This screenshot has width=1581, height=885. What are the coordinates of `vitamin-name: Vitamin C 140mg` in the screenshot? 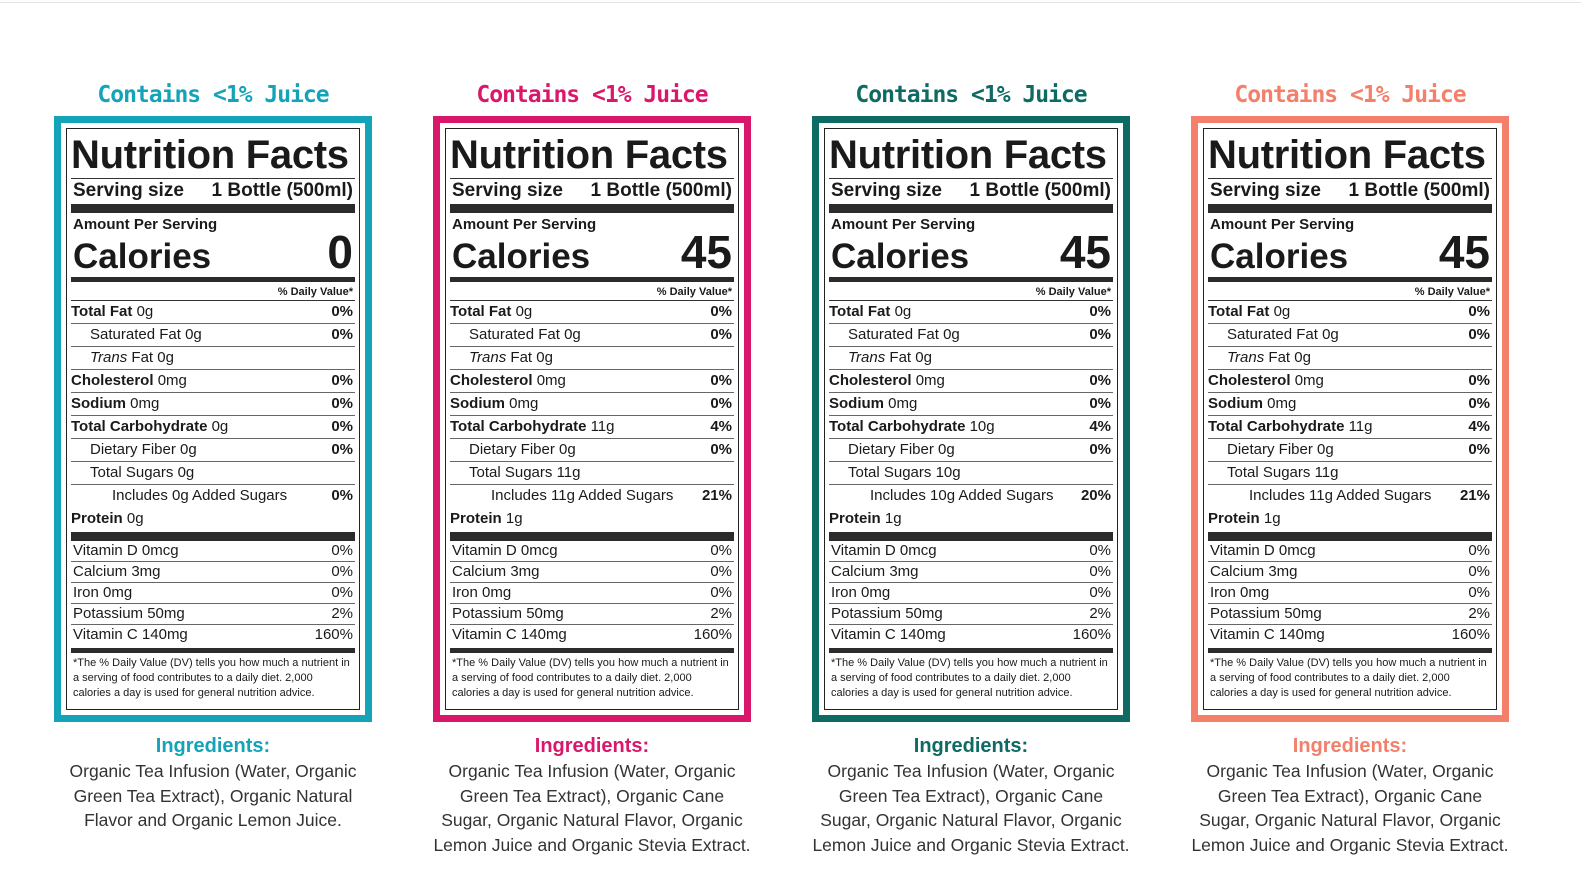 It's located at (130, 634).